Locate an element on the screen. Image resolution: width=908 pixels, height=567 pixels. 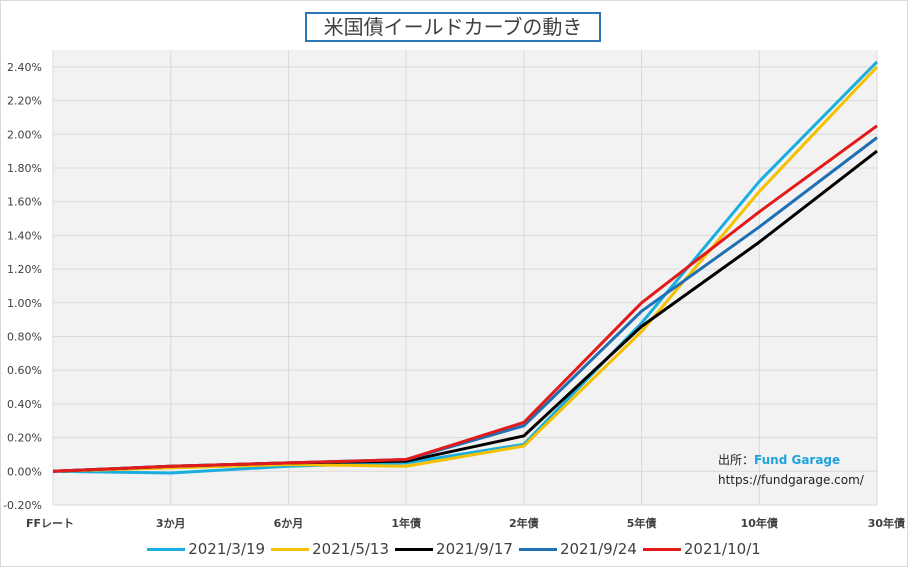
legend-label: 2021/9/17 is located at coordinates (474, 549).